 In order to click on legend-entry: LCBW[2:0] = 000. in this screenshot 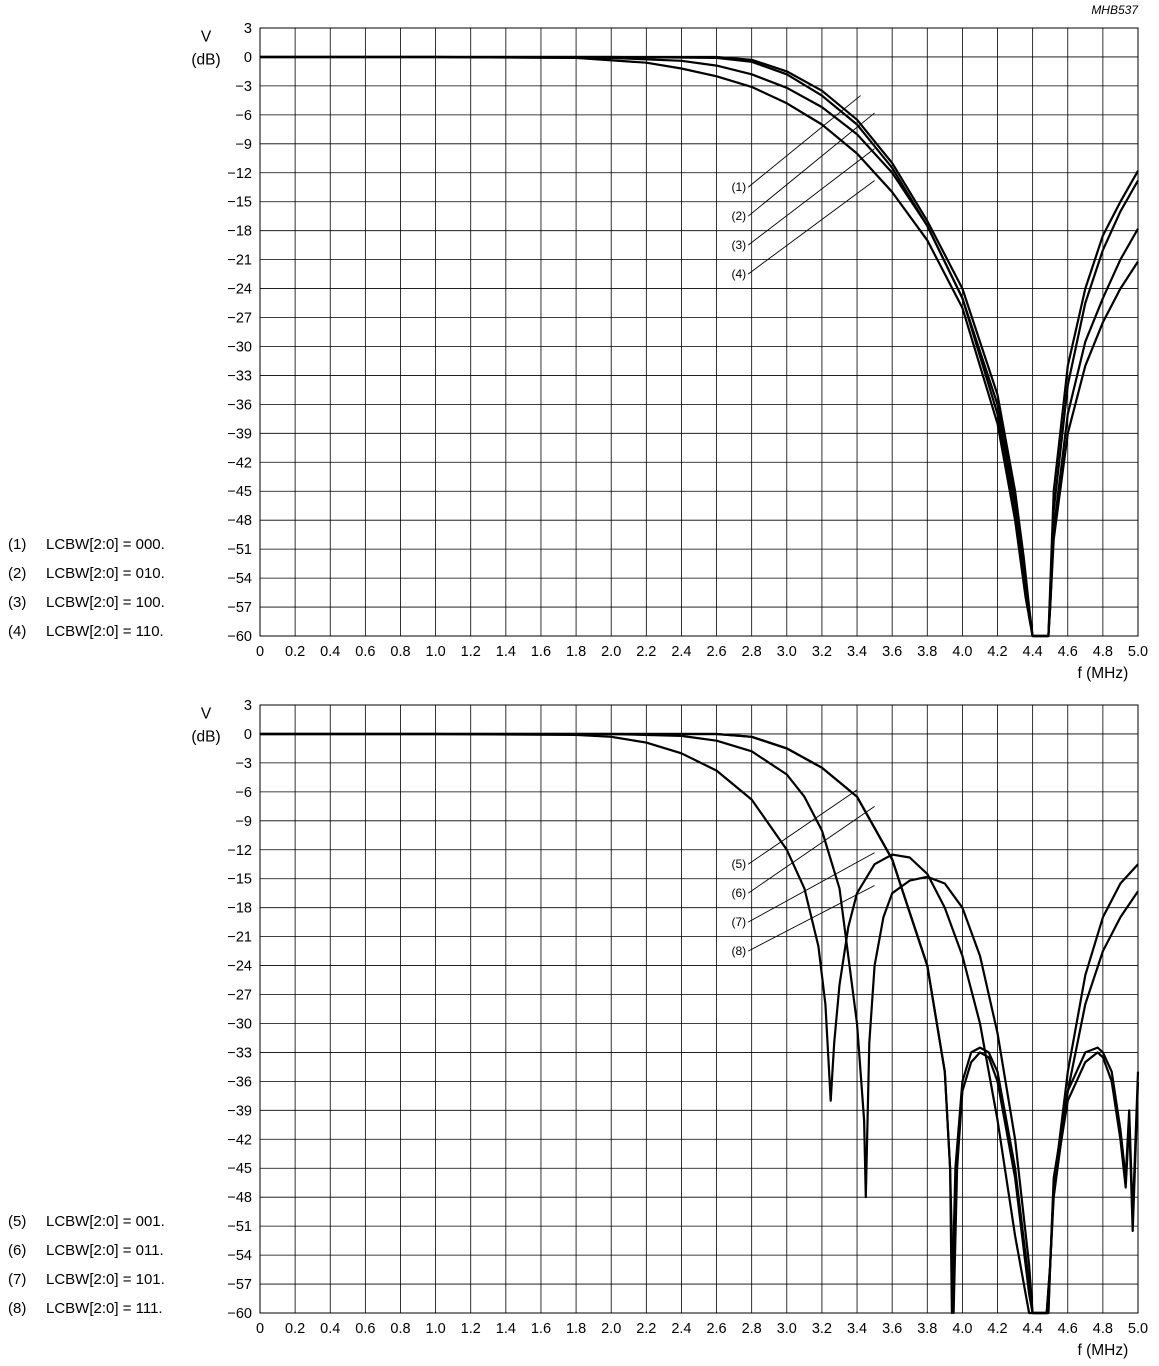, I will do `click(105, 544)`.